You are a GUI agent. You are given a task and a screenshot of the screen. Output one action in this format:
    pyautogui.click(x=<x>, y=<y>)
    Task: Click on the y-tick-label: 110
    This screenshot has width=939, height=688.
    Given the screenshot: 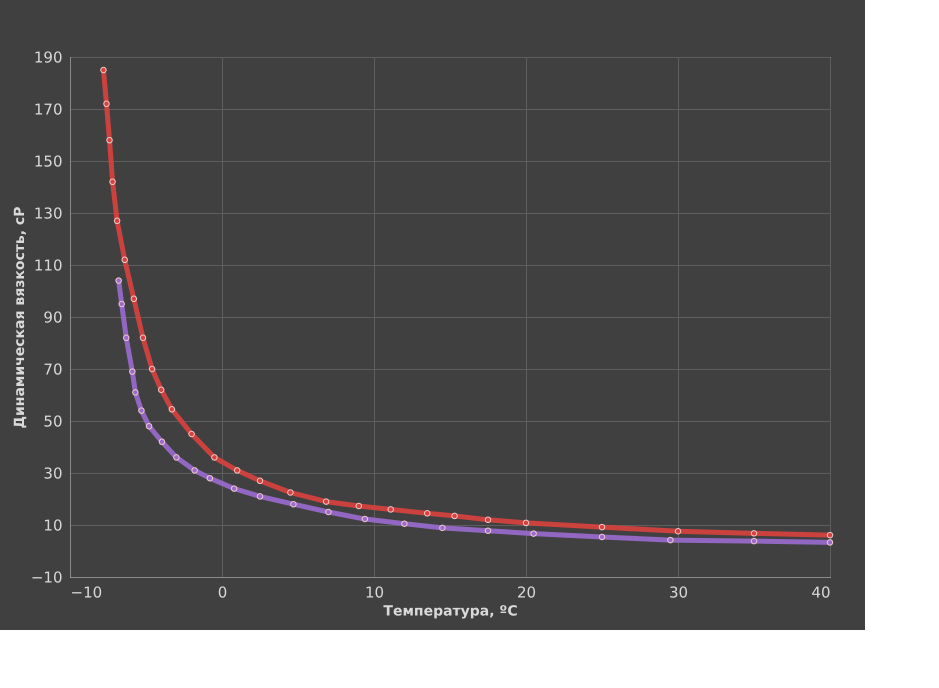 What is the action you would take?
    pyautogui.click(x=48, y=265)
    